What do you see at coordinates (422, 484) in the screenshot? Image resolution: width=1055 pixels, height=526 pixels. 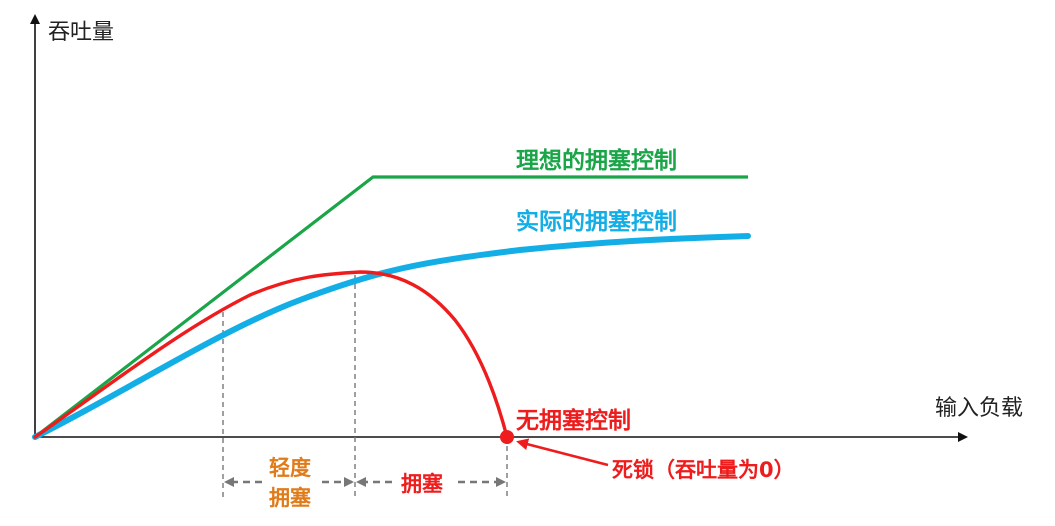 I see `congestion-label: 拥塞` at bounding box center [422, 484].